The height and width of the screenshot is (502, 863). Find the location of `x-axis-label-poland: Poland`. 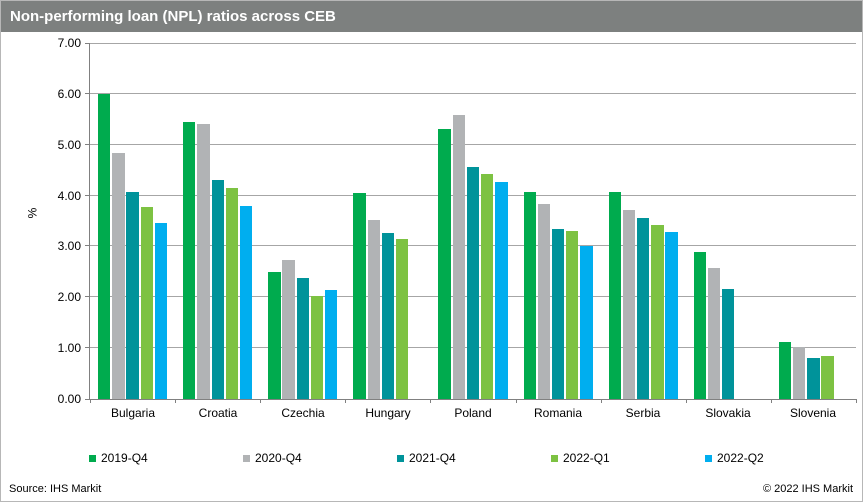

x-axis-label-poland: Poland is located at coordinates (473, 413).